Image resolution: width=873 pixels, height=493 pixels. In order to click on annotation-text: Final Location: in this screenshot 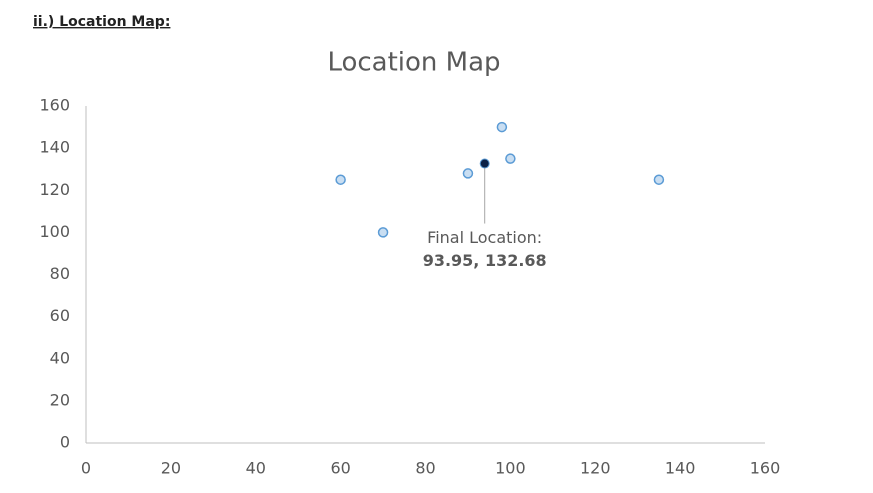, I will do `click(484, 237)`.